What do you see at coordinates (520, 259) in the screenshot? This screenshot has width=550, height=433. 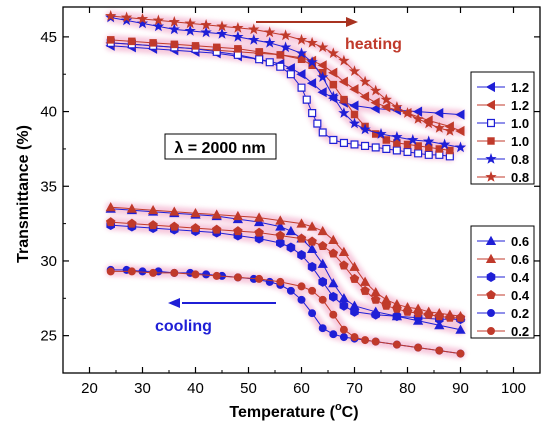 I see `legend-label: 0.6` at bounding box center [520, 259].